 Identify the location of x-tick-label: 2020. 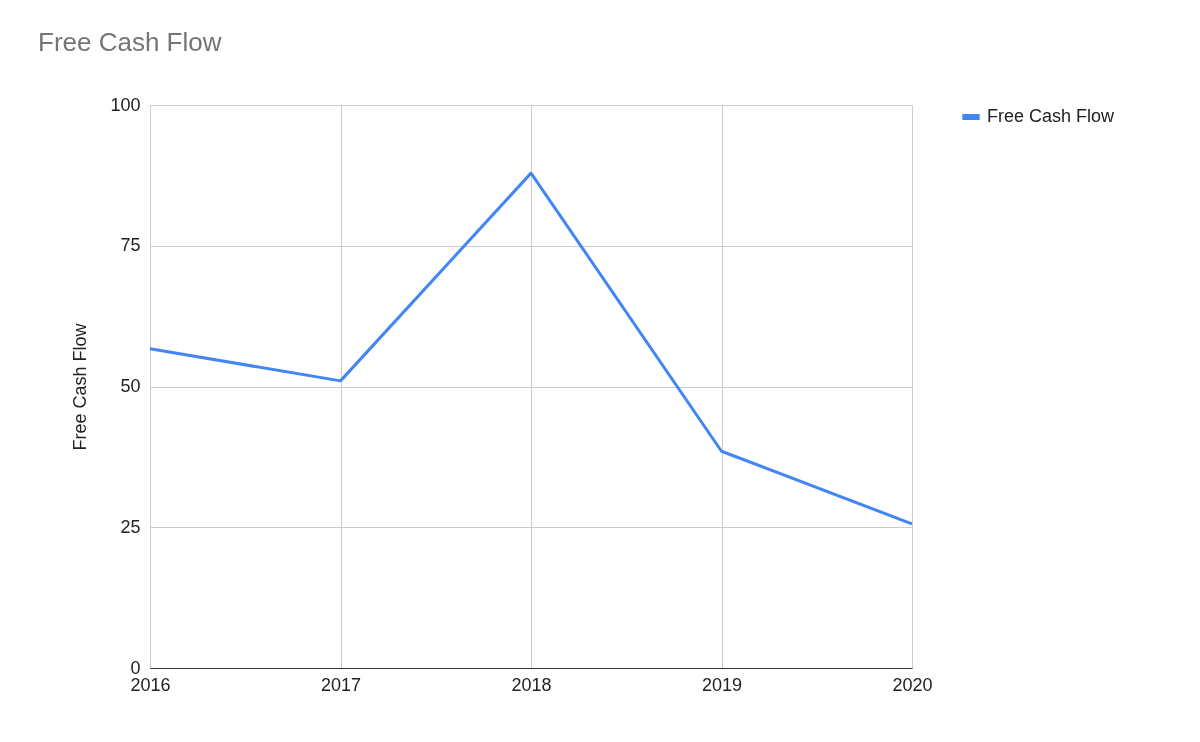
(912, 684).